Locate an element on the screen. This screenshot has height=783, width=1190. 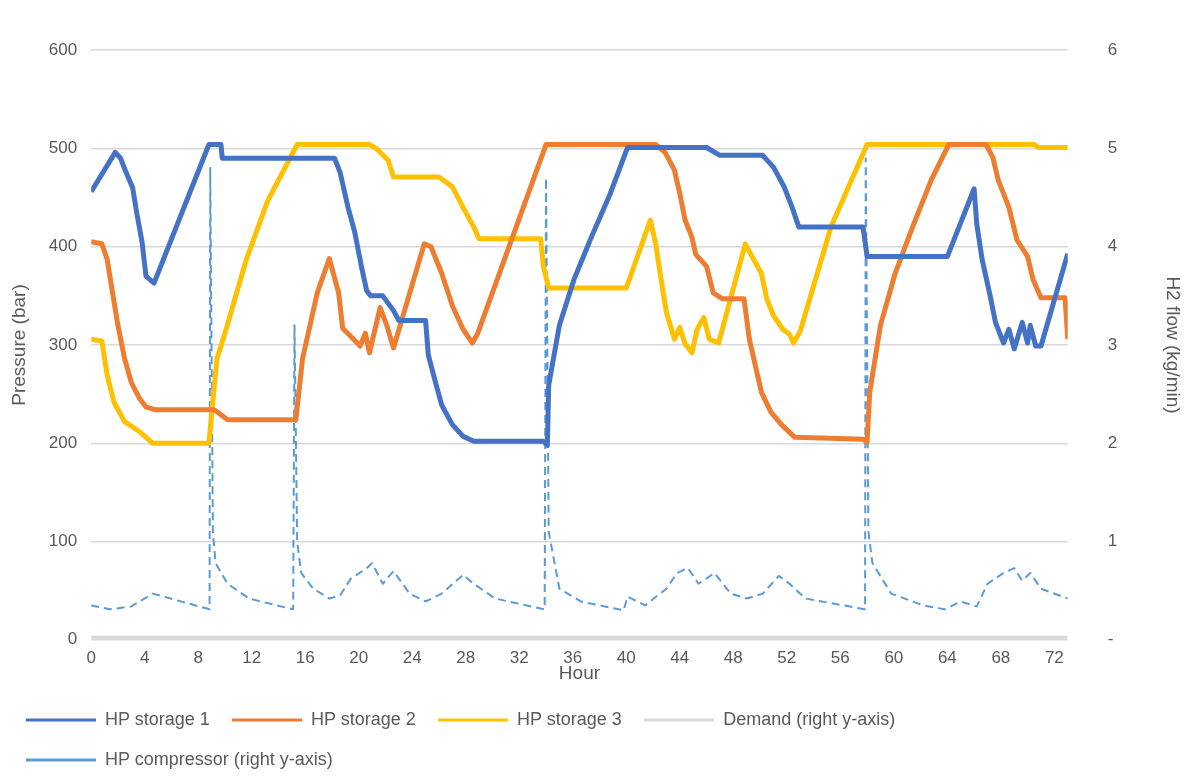
x-tick-label: 16 is located at coordinates (305, 657).